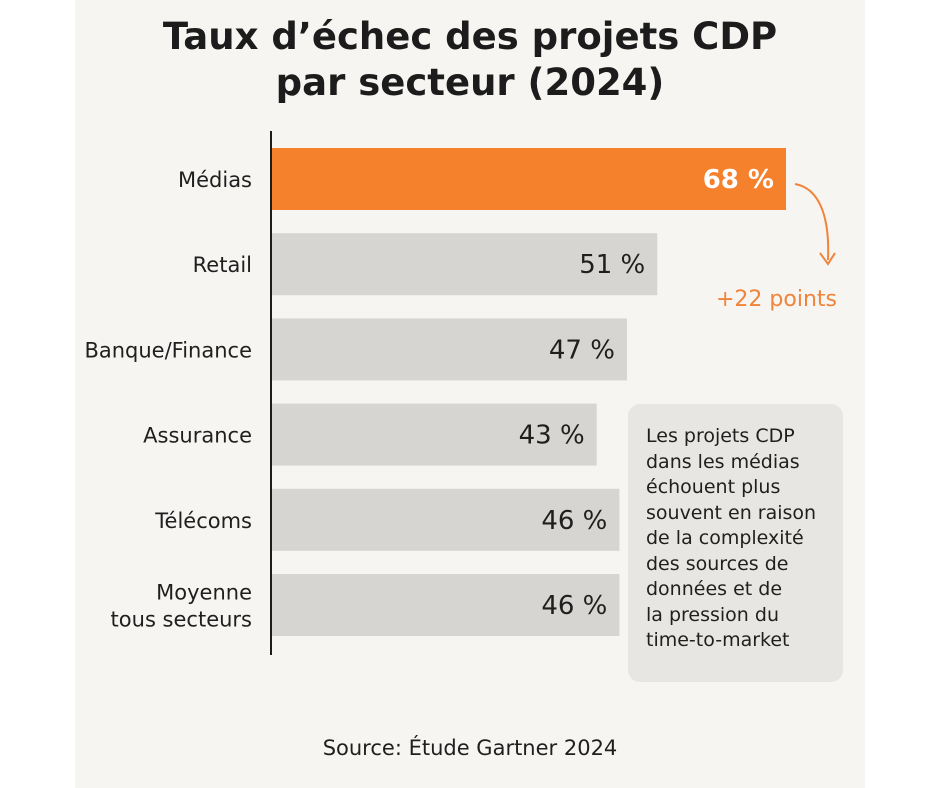 The image size is (940, 788). I want to click on source-caption: Source: Étude Gartner 2024, so click(470, 748).